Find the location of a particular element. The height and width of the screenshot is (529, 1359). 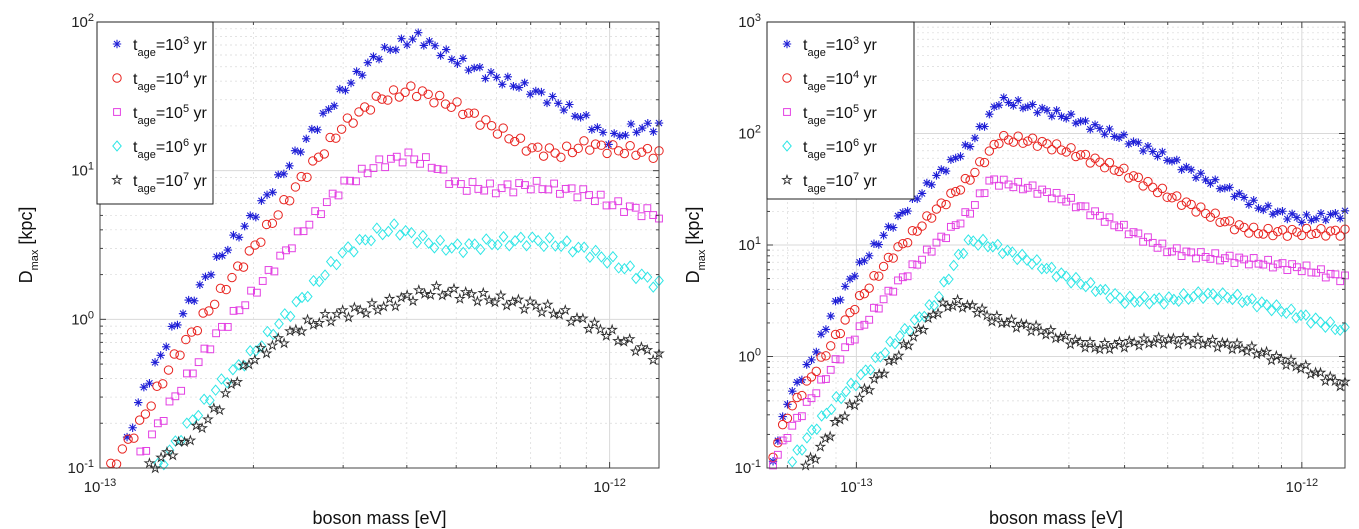

y-tick-label: 10³ is located at coordinates (749, 21).